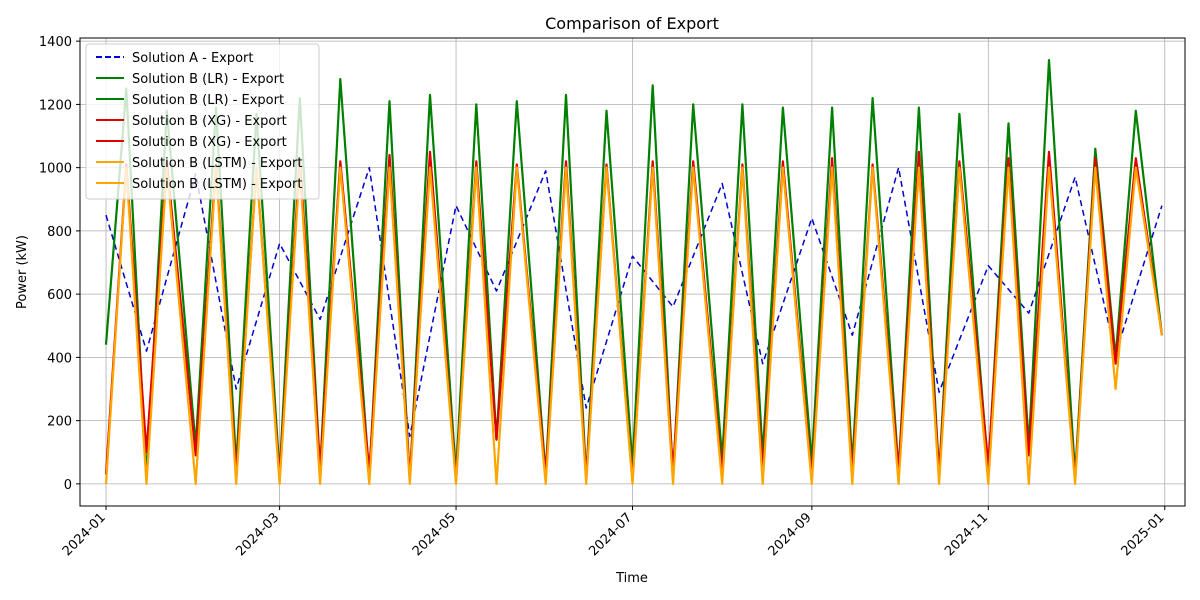  I want to click on x-tick-label: 2024-01, so click(84, 534).